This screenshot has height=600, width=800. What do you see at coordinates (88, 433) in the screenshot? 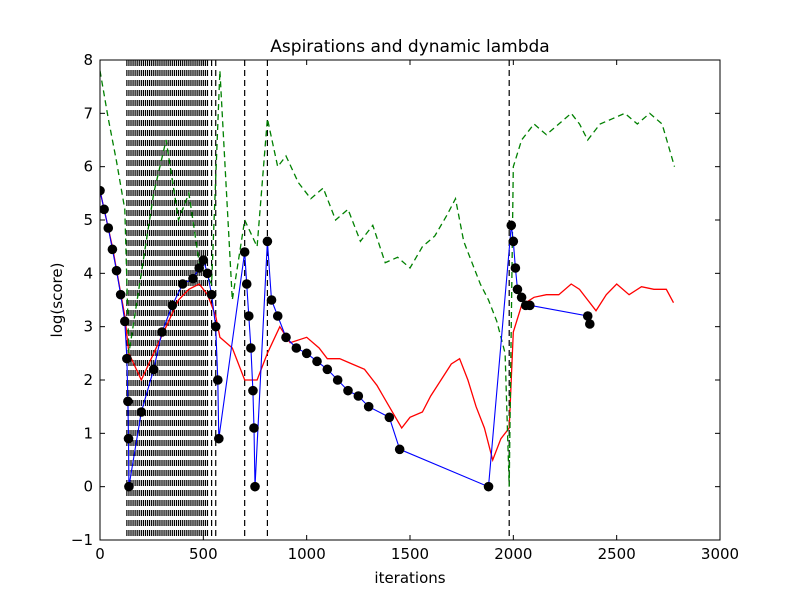
I see `y-tick-label: 1` at bounding box center [88, 433].